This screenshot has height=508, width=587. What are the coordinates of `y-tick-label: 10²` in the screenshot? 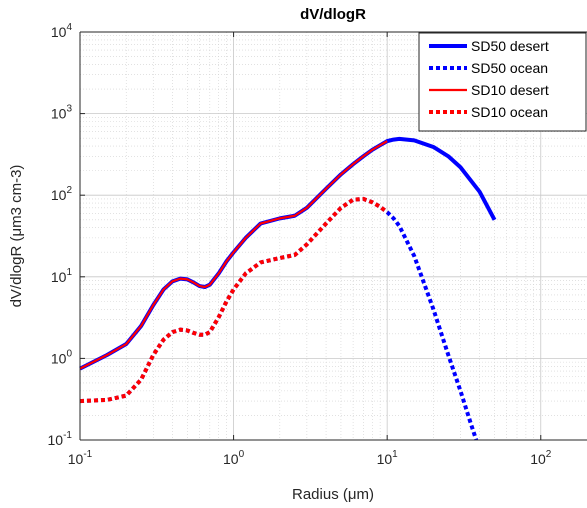 It's located at (62, 194).